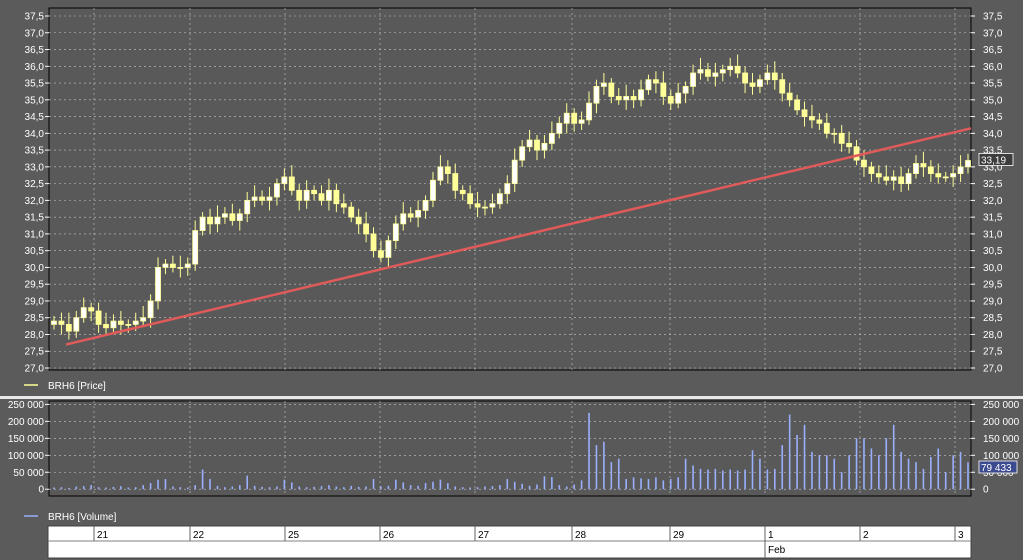  I want to click on time-axis-label: 28, so click(581, 535).